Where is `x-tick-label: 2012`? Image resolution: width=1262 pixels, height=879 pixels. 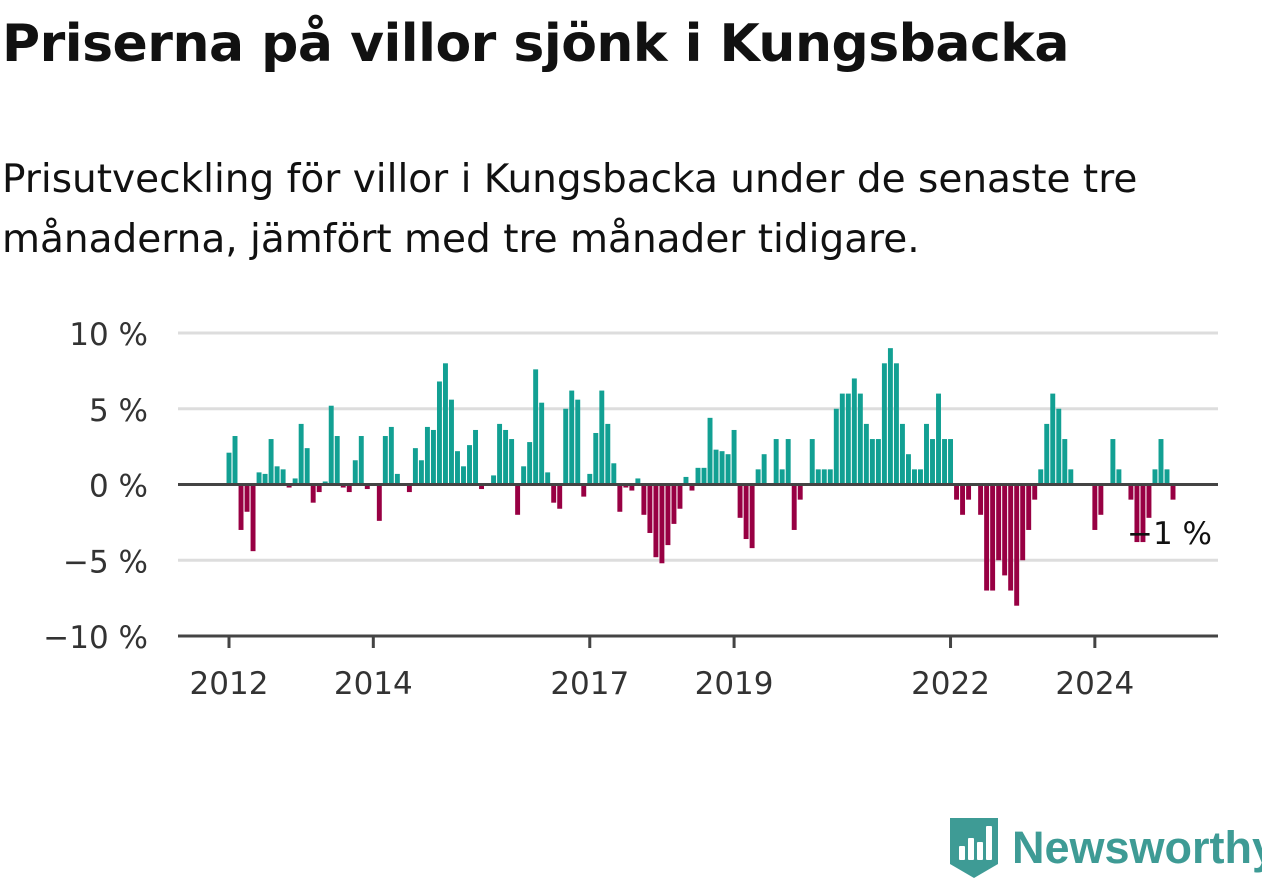 x-tick-label: 2012 is located at coordinates (229, 684).